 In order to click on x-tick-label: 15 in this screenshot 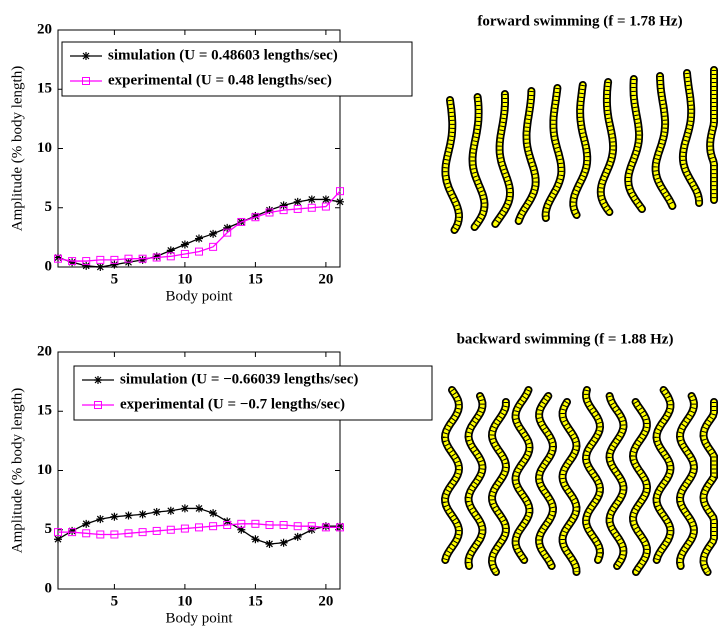, I will do `click(255, 601)`.